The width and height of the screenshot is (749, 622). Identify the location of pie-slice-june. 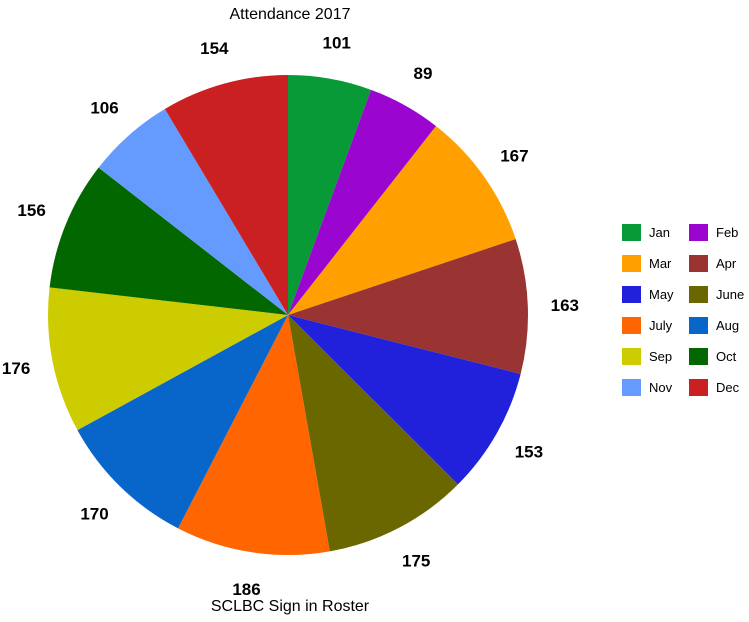
(373, 433).